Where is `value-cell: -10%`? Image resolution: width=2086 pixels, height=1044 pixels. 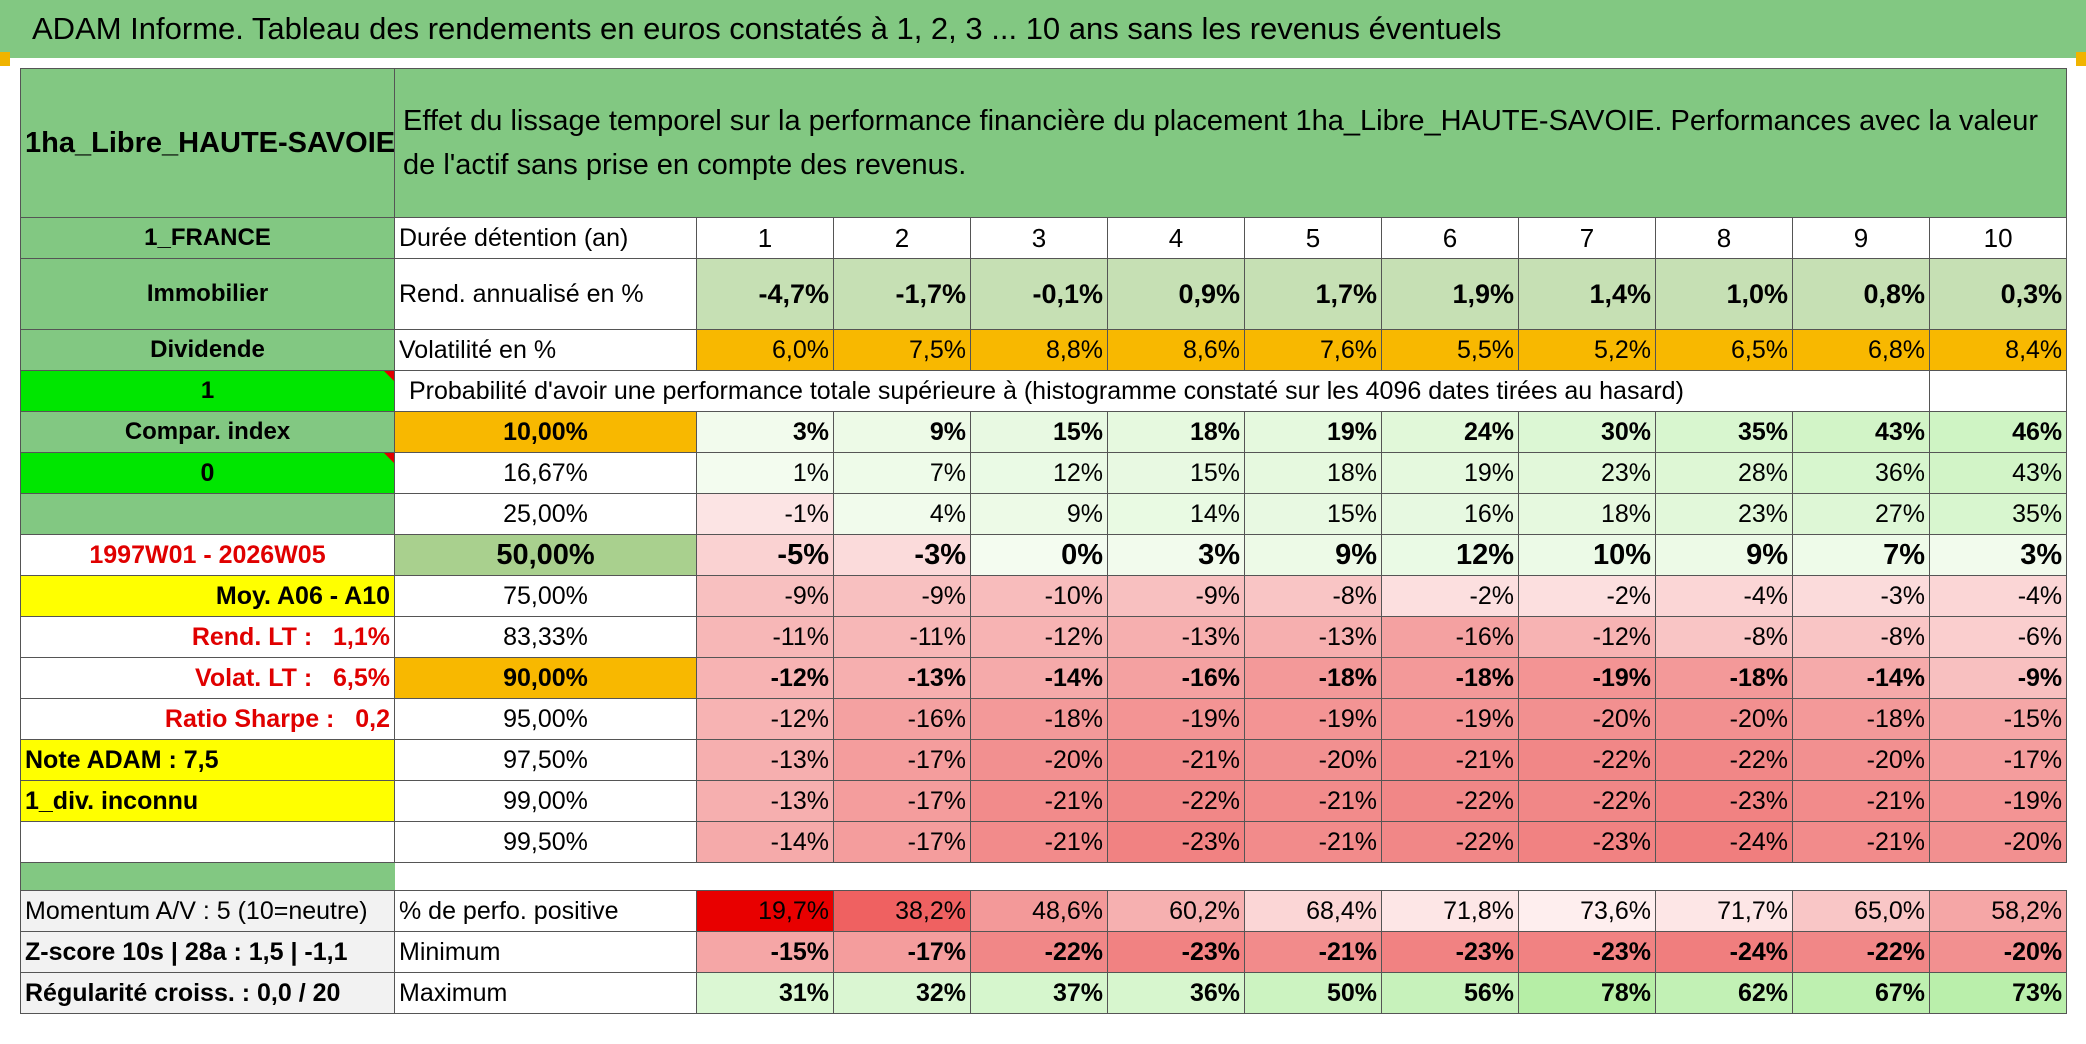
value-cell: -10% is located at coordinates (1039, 596).